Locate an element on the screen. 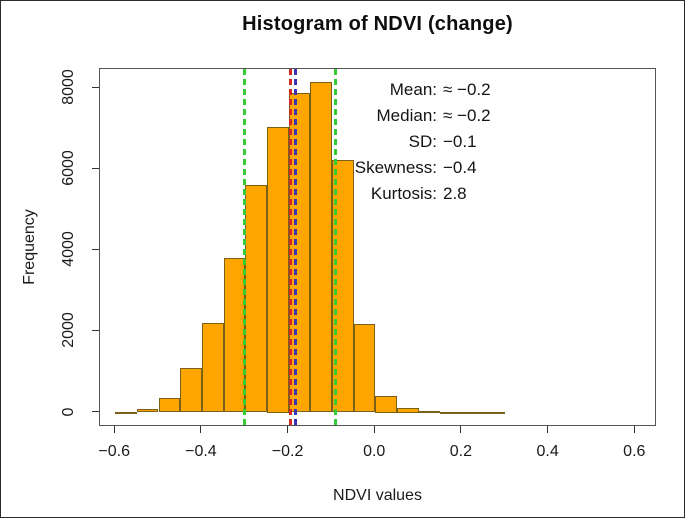 The width and height of the screenshot is (685, 518). stat-row-median: Median: ≈ −0.2 is located at coordinates (411, 116).